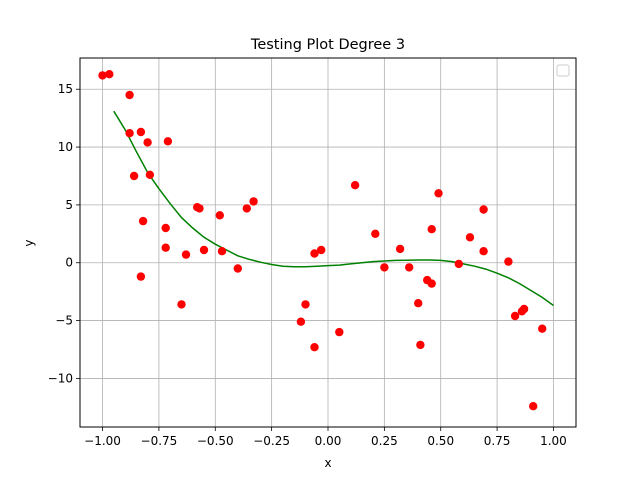 The width and height of the screenshot is (640, 480). What do you see at coordinates (553, 441) in the screenshot?
I see `x-tick-label: 1.00` at bounding box center [553, 441].